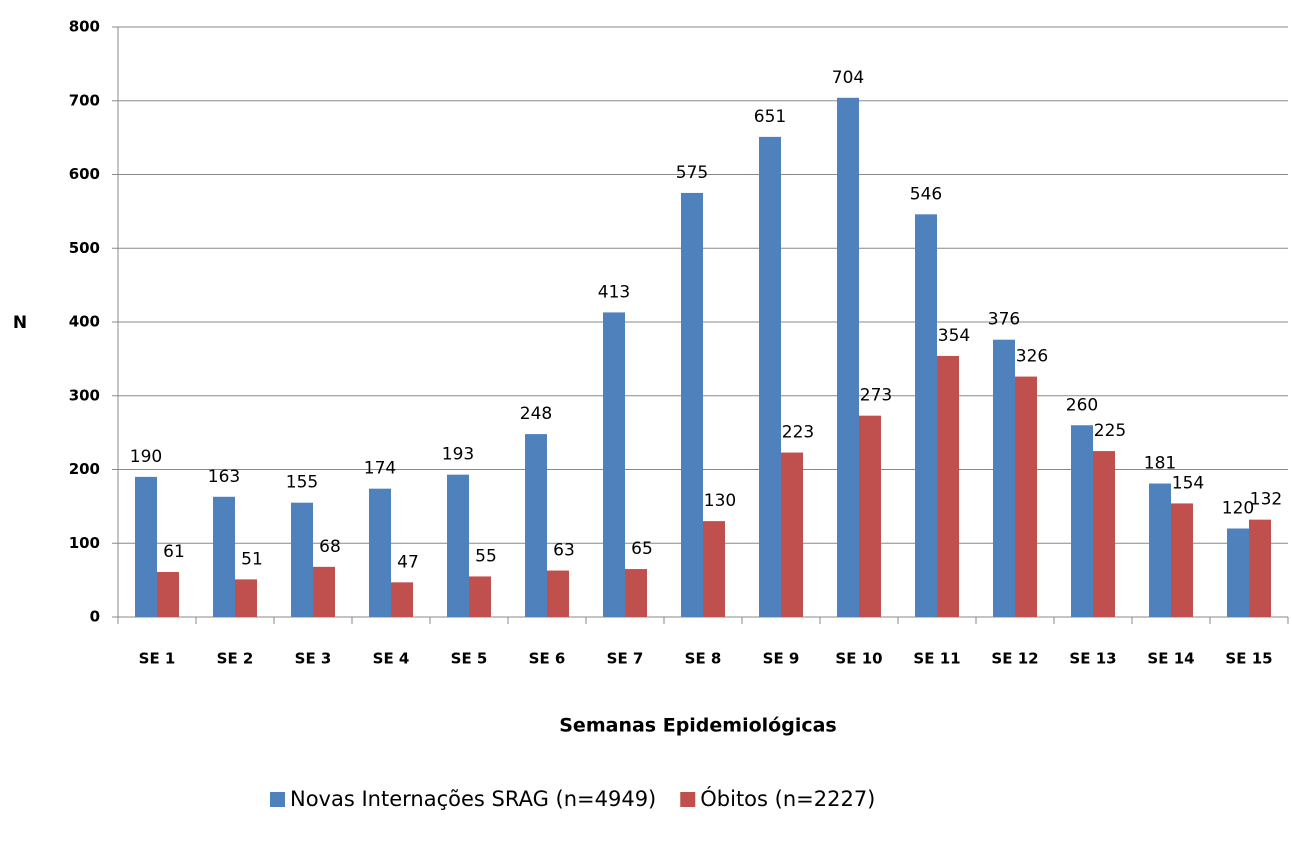 The width and height of the screenshot is (1292, 848). I want to click on value-label: 651, so click(770, 117).